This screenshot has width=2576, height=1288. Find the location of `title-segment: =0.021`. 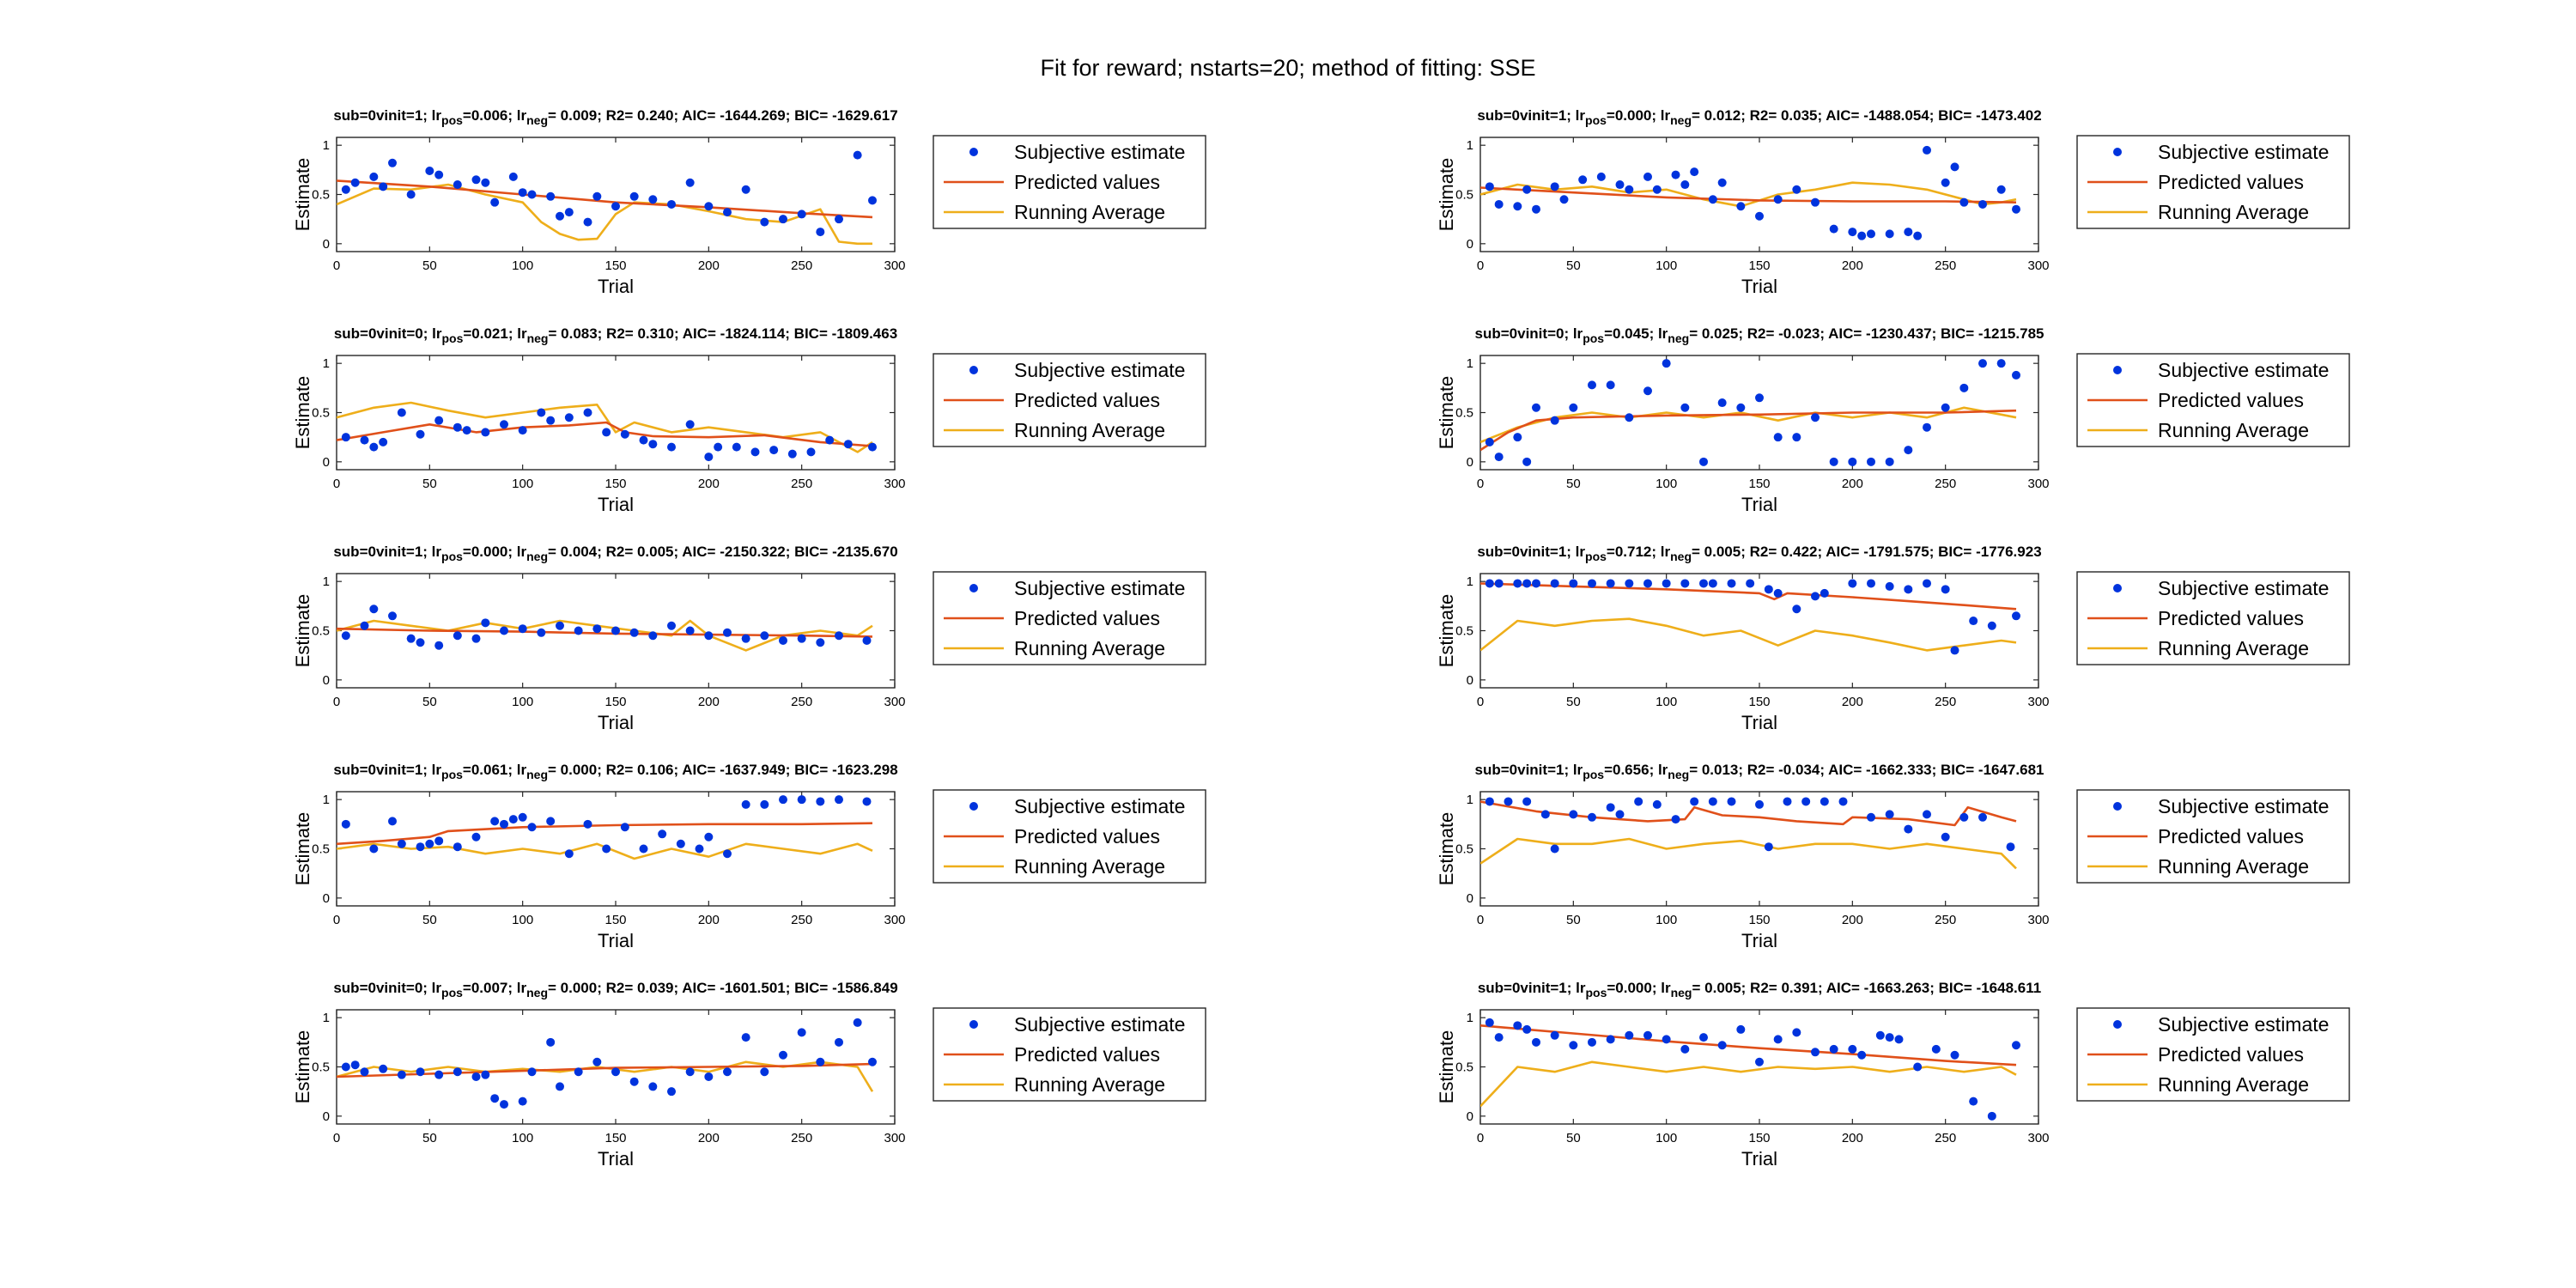

title-segment: =0.021 is located at coordinates (485, 334).